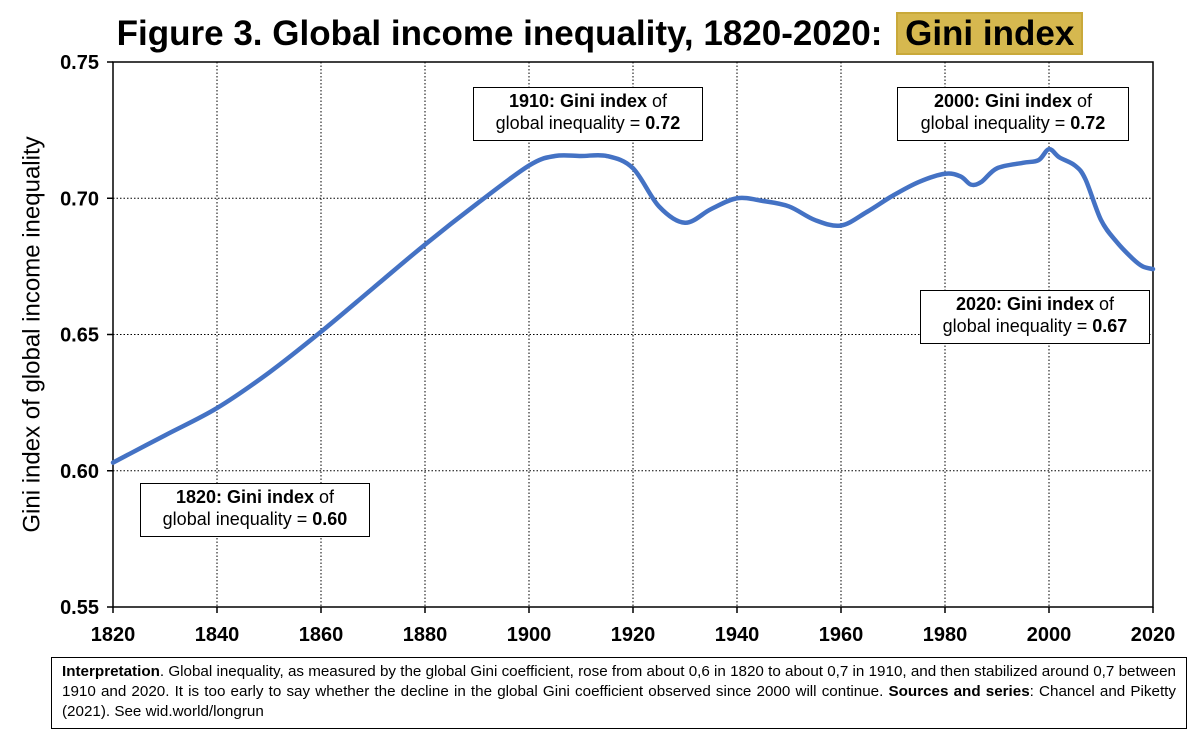 Image resolution: width=1200 pixels, height=734 pixels. Describe the element at coordinates (1029, 101) in the screenshot. I see `annotation-2000-metric: Gini index` at that location.